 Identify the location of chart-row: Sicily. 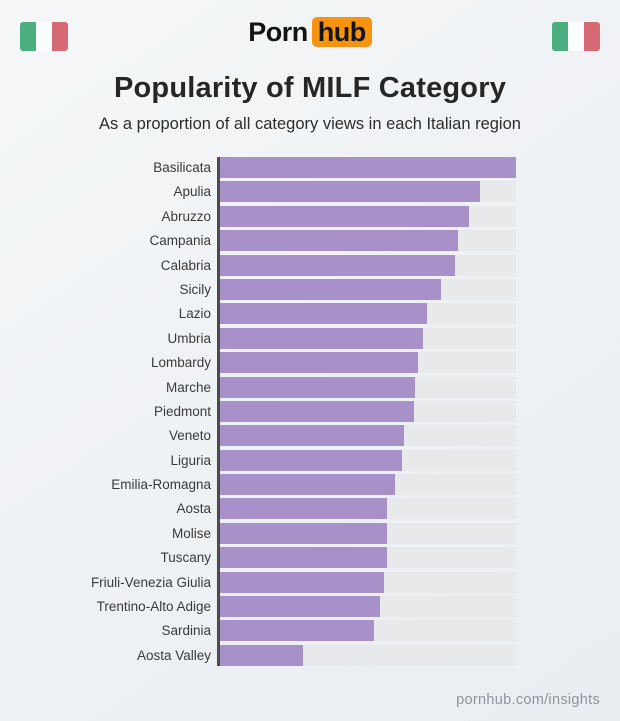
(268, 289).